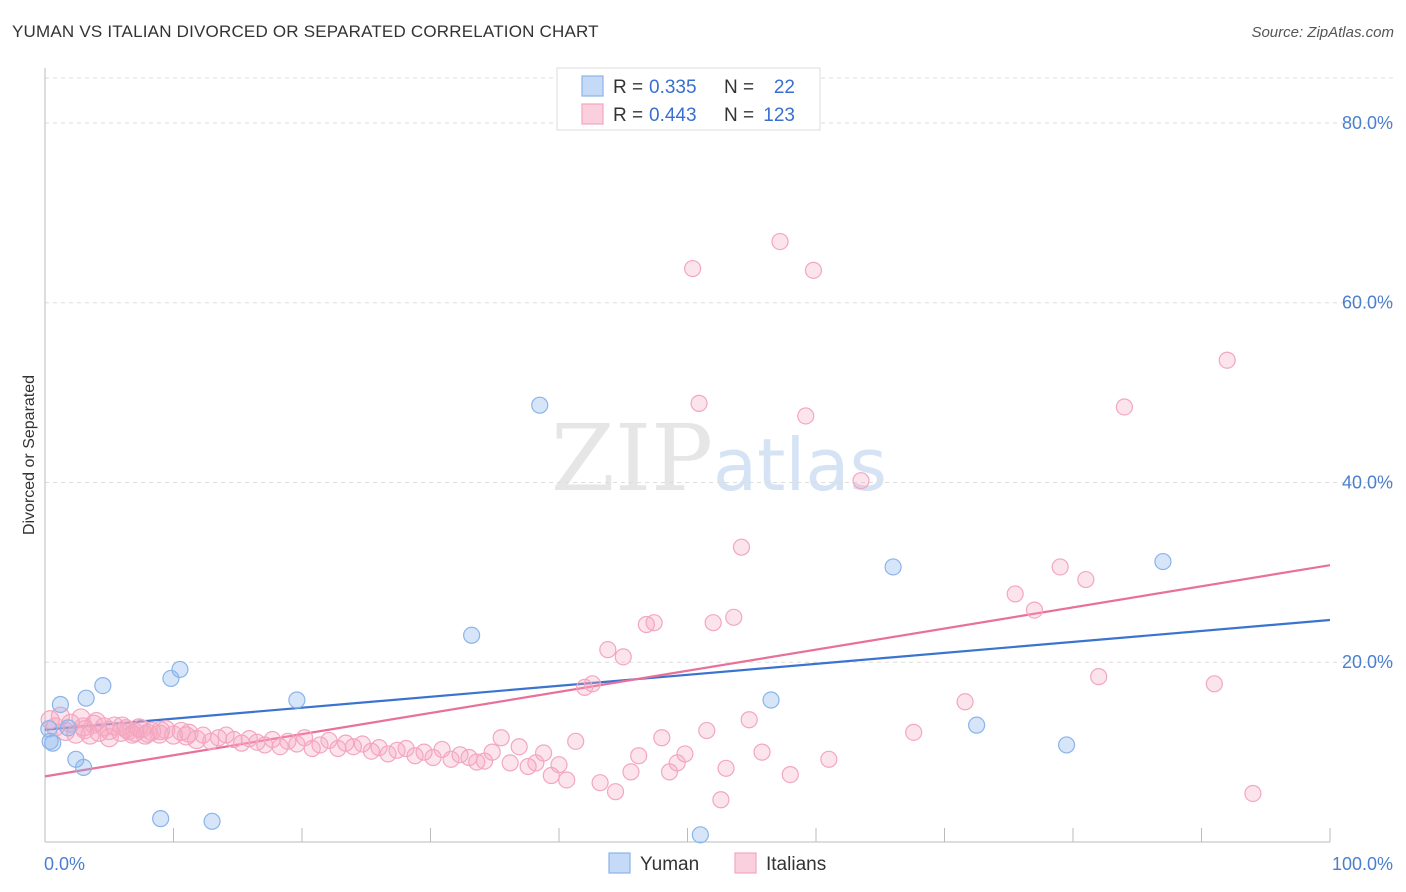 The image size is (1406, 892). What do you see at coordinates (632, 458) in the screenshot?
I see `watermark-zip: ZIP` at bounding box center [632, 458].